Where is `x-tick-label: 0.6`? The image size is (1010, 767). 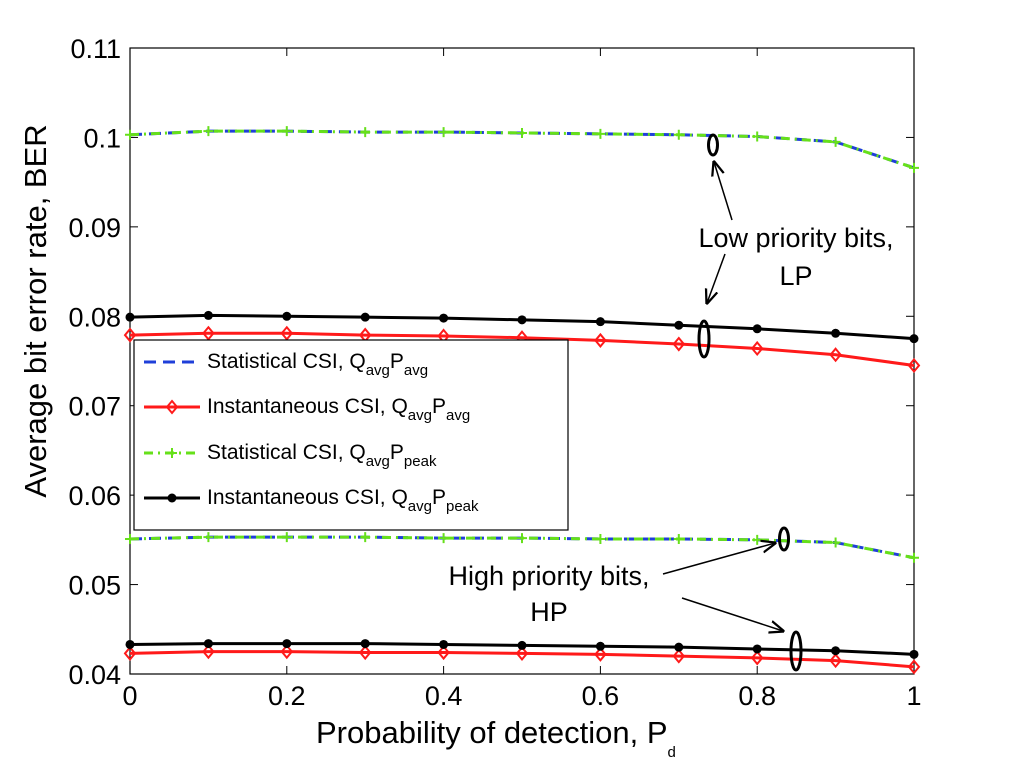 x-tick-label: 0.6 is located at coordinates (601, 696).